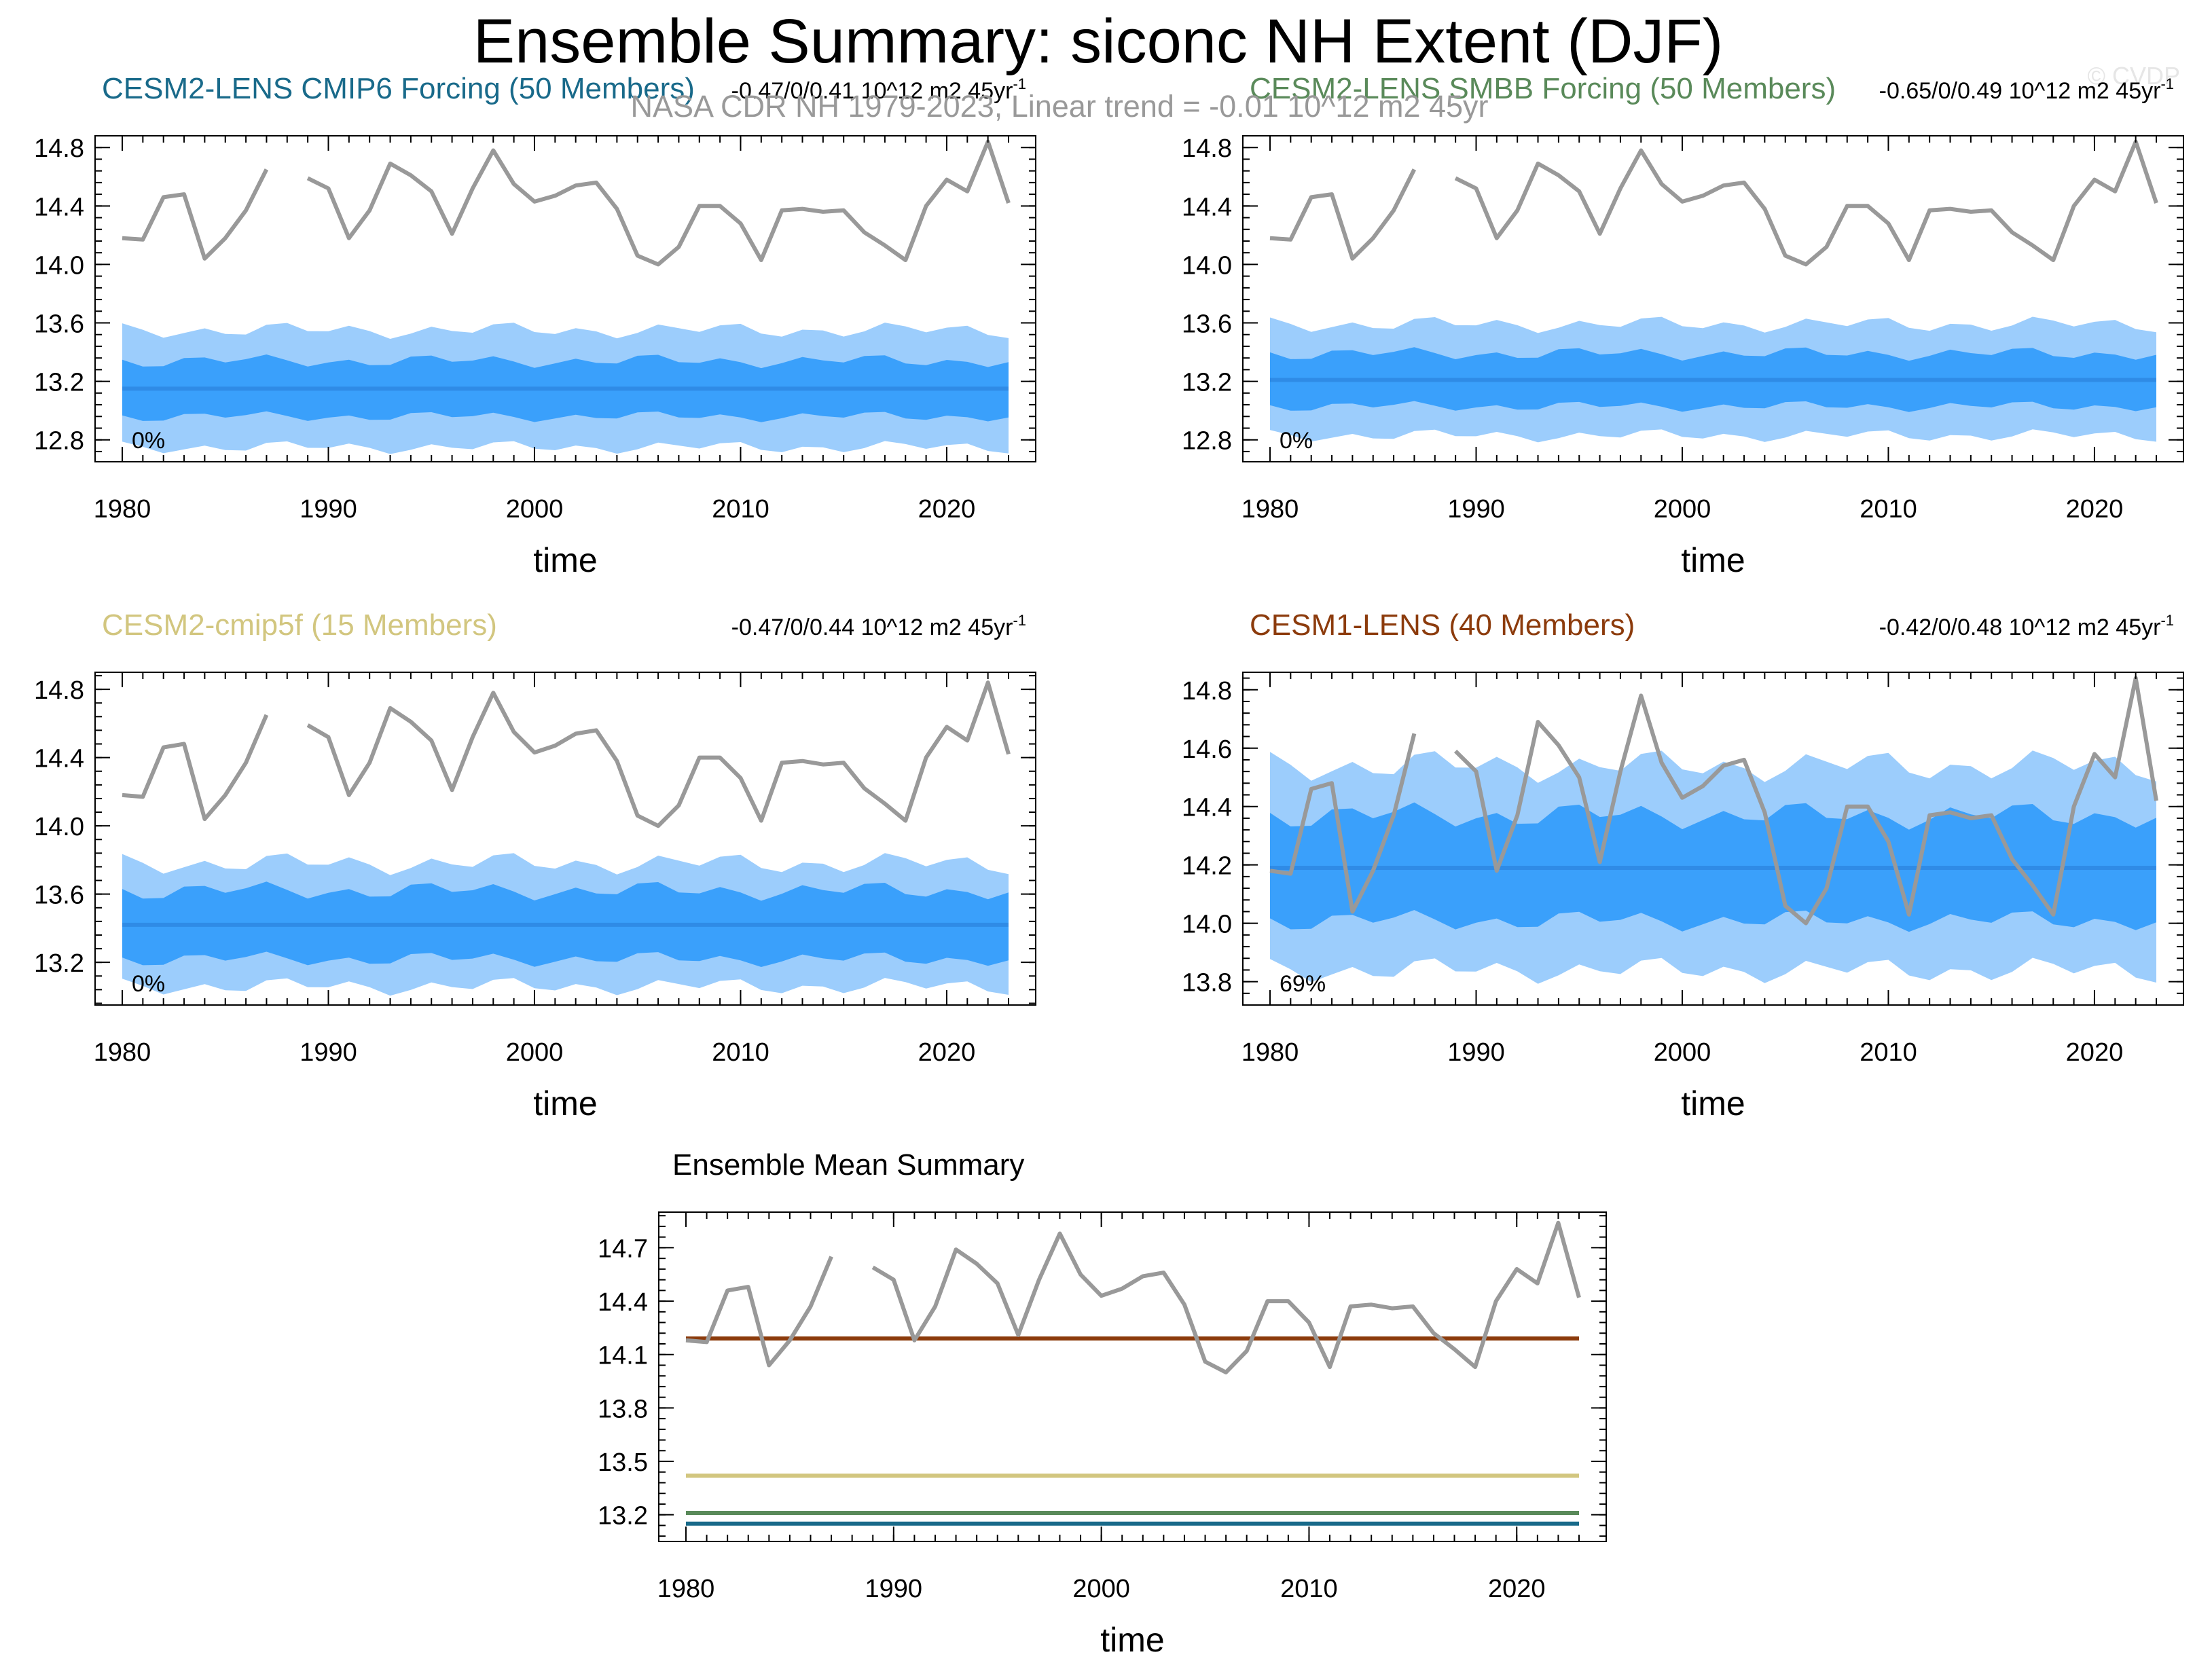 This screenshot has height=1680, width=2212. I want to click on y-tick-label: 14.6, so click(1207, 750).